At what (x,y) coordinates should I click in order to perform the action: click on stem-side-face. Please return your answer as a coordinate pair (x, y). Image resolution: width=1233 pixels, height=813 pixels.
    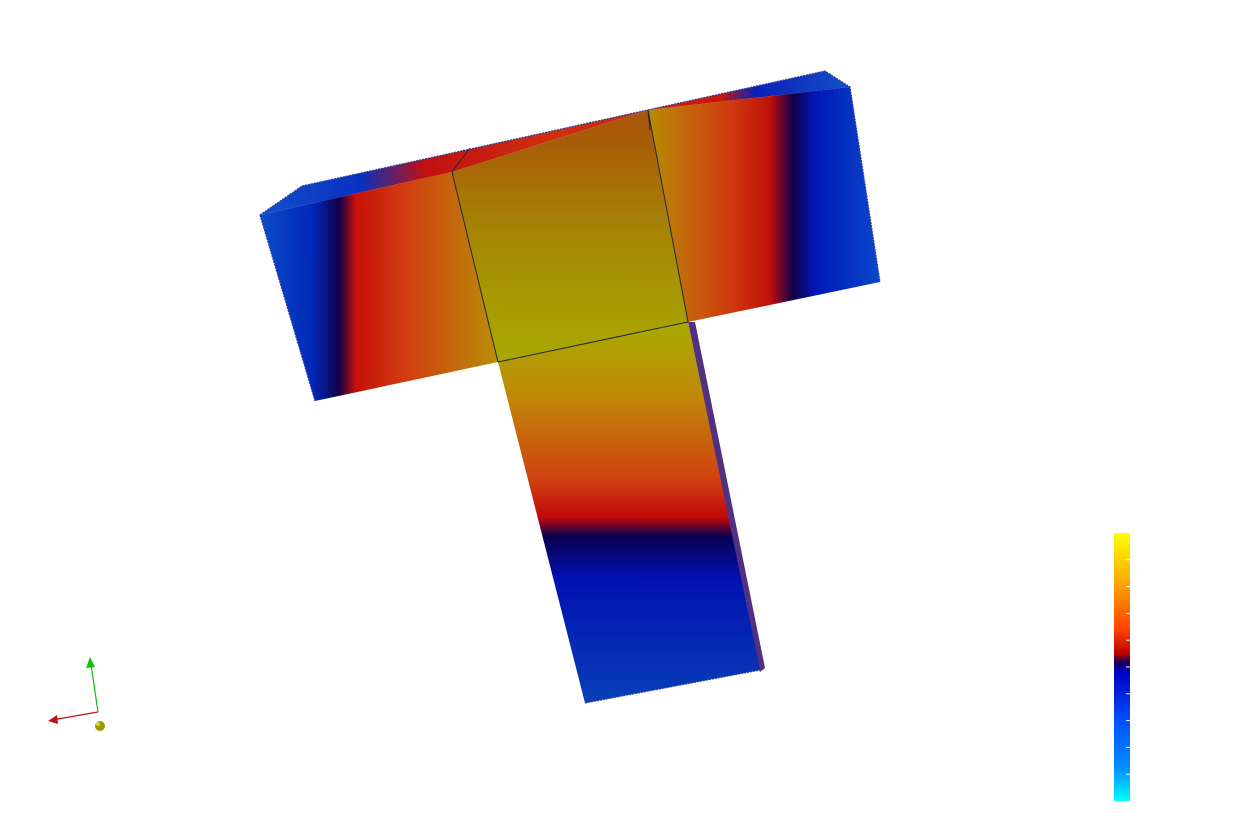
    Looking at the image, I should click on (726, 497).